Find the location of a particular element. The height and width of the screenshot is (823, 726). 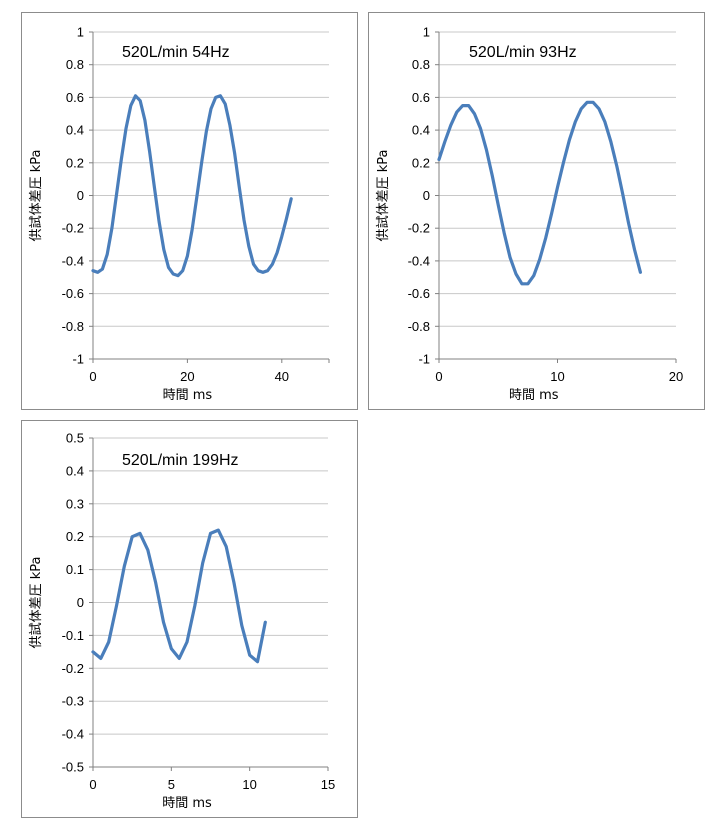

y-tick-label: -0.3 is located at coordinates (73, 701).